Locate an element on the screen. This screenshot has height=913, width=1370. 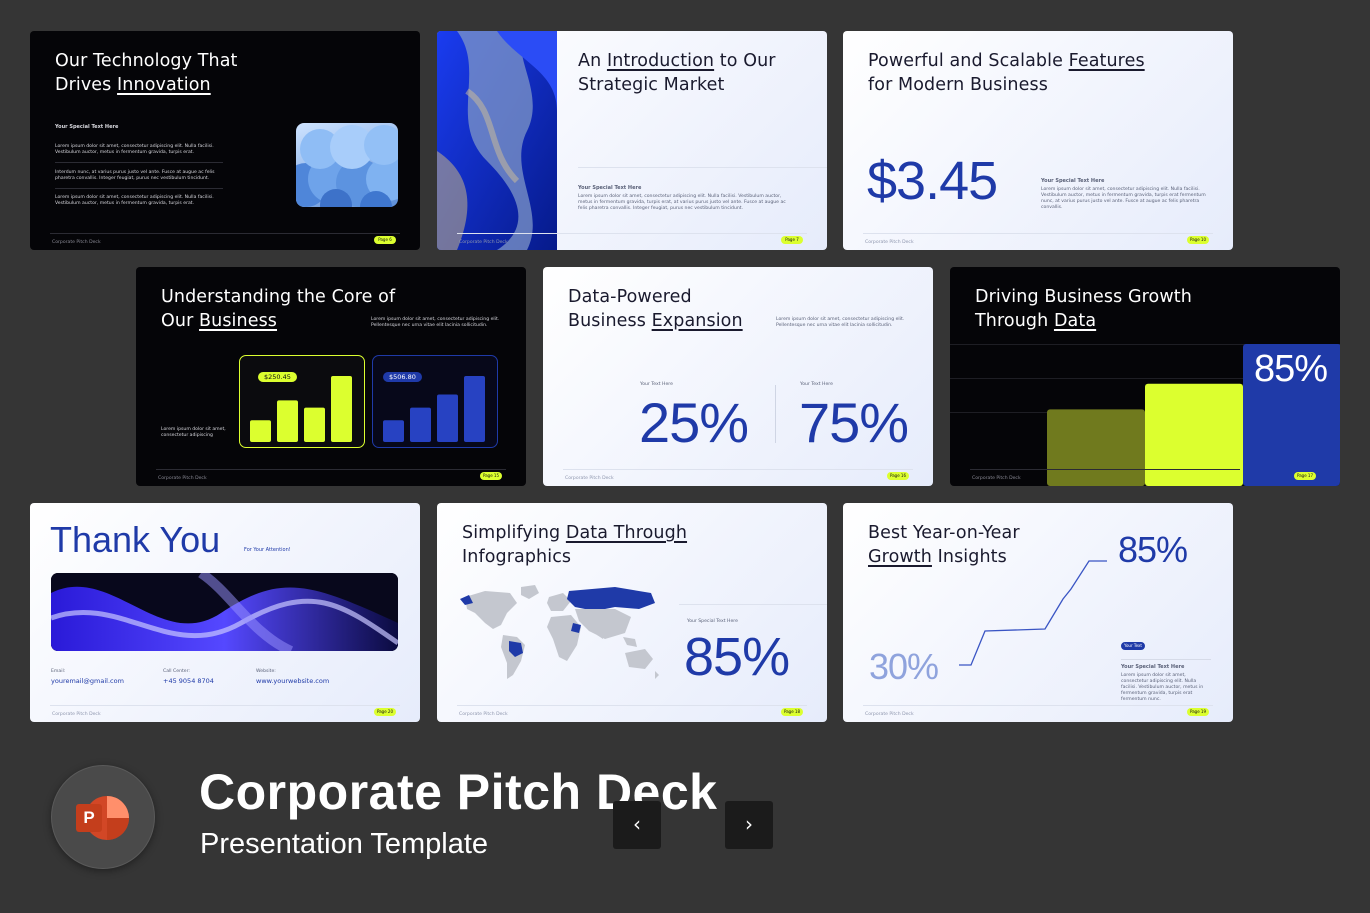
page-badge: Page 16 is located at coordinates (898, 476).